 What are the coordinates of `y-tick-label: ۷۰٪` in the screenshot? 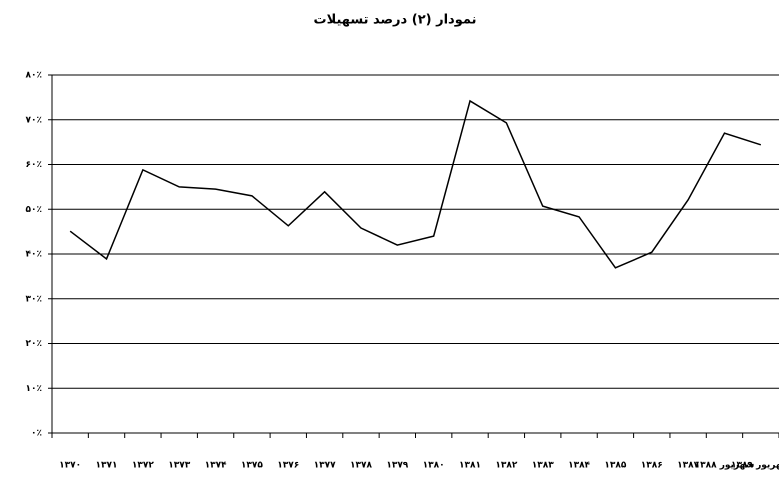 It's located at (34, 120).